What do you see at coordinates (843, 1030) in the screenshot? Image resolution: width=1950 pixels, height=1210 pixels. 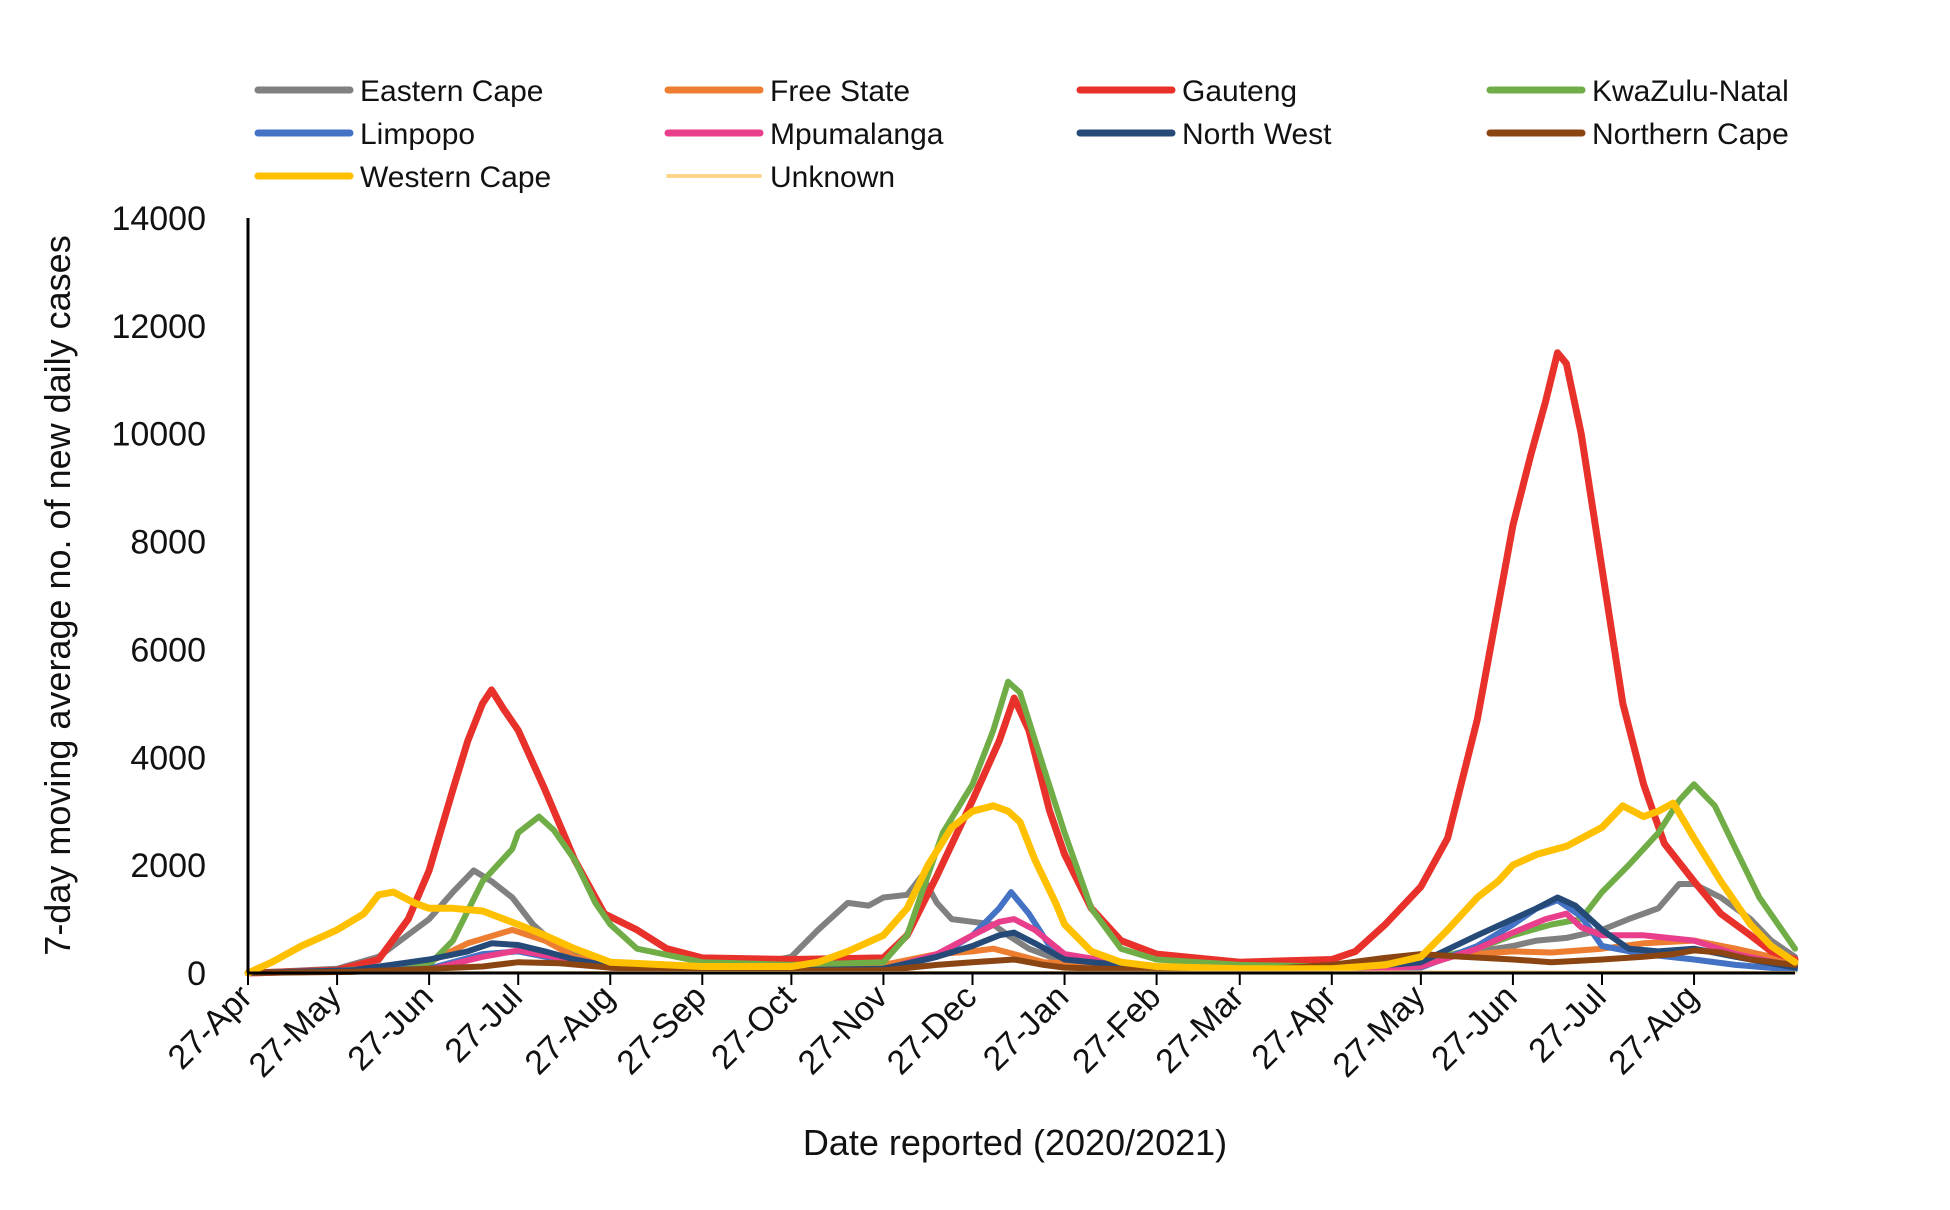 I see `x-tick-label: 27-Nov` at bounding box center [843, 1030].